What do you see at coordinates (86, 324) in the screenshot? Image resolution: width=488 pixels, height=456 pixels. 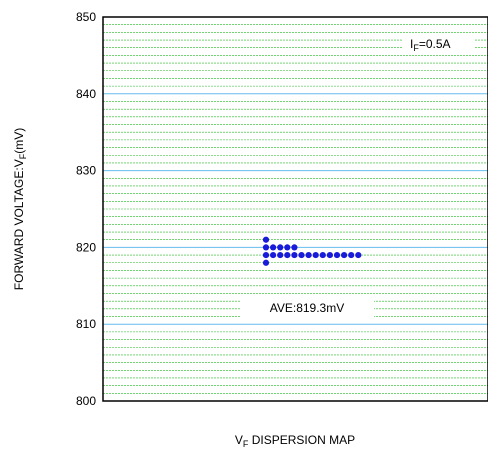 I see `y-tick-label: 810` at bounding box center [86, 324].